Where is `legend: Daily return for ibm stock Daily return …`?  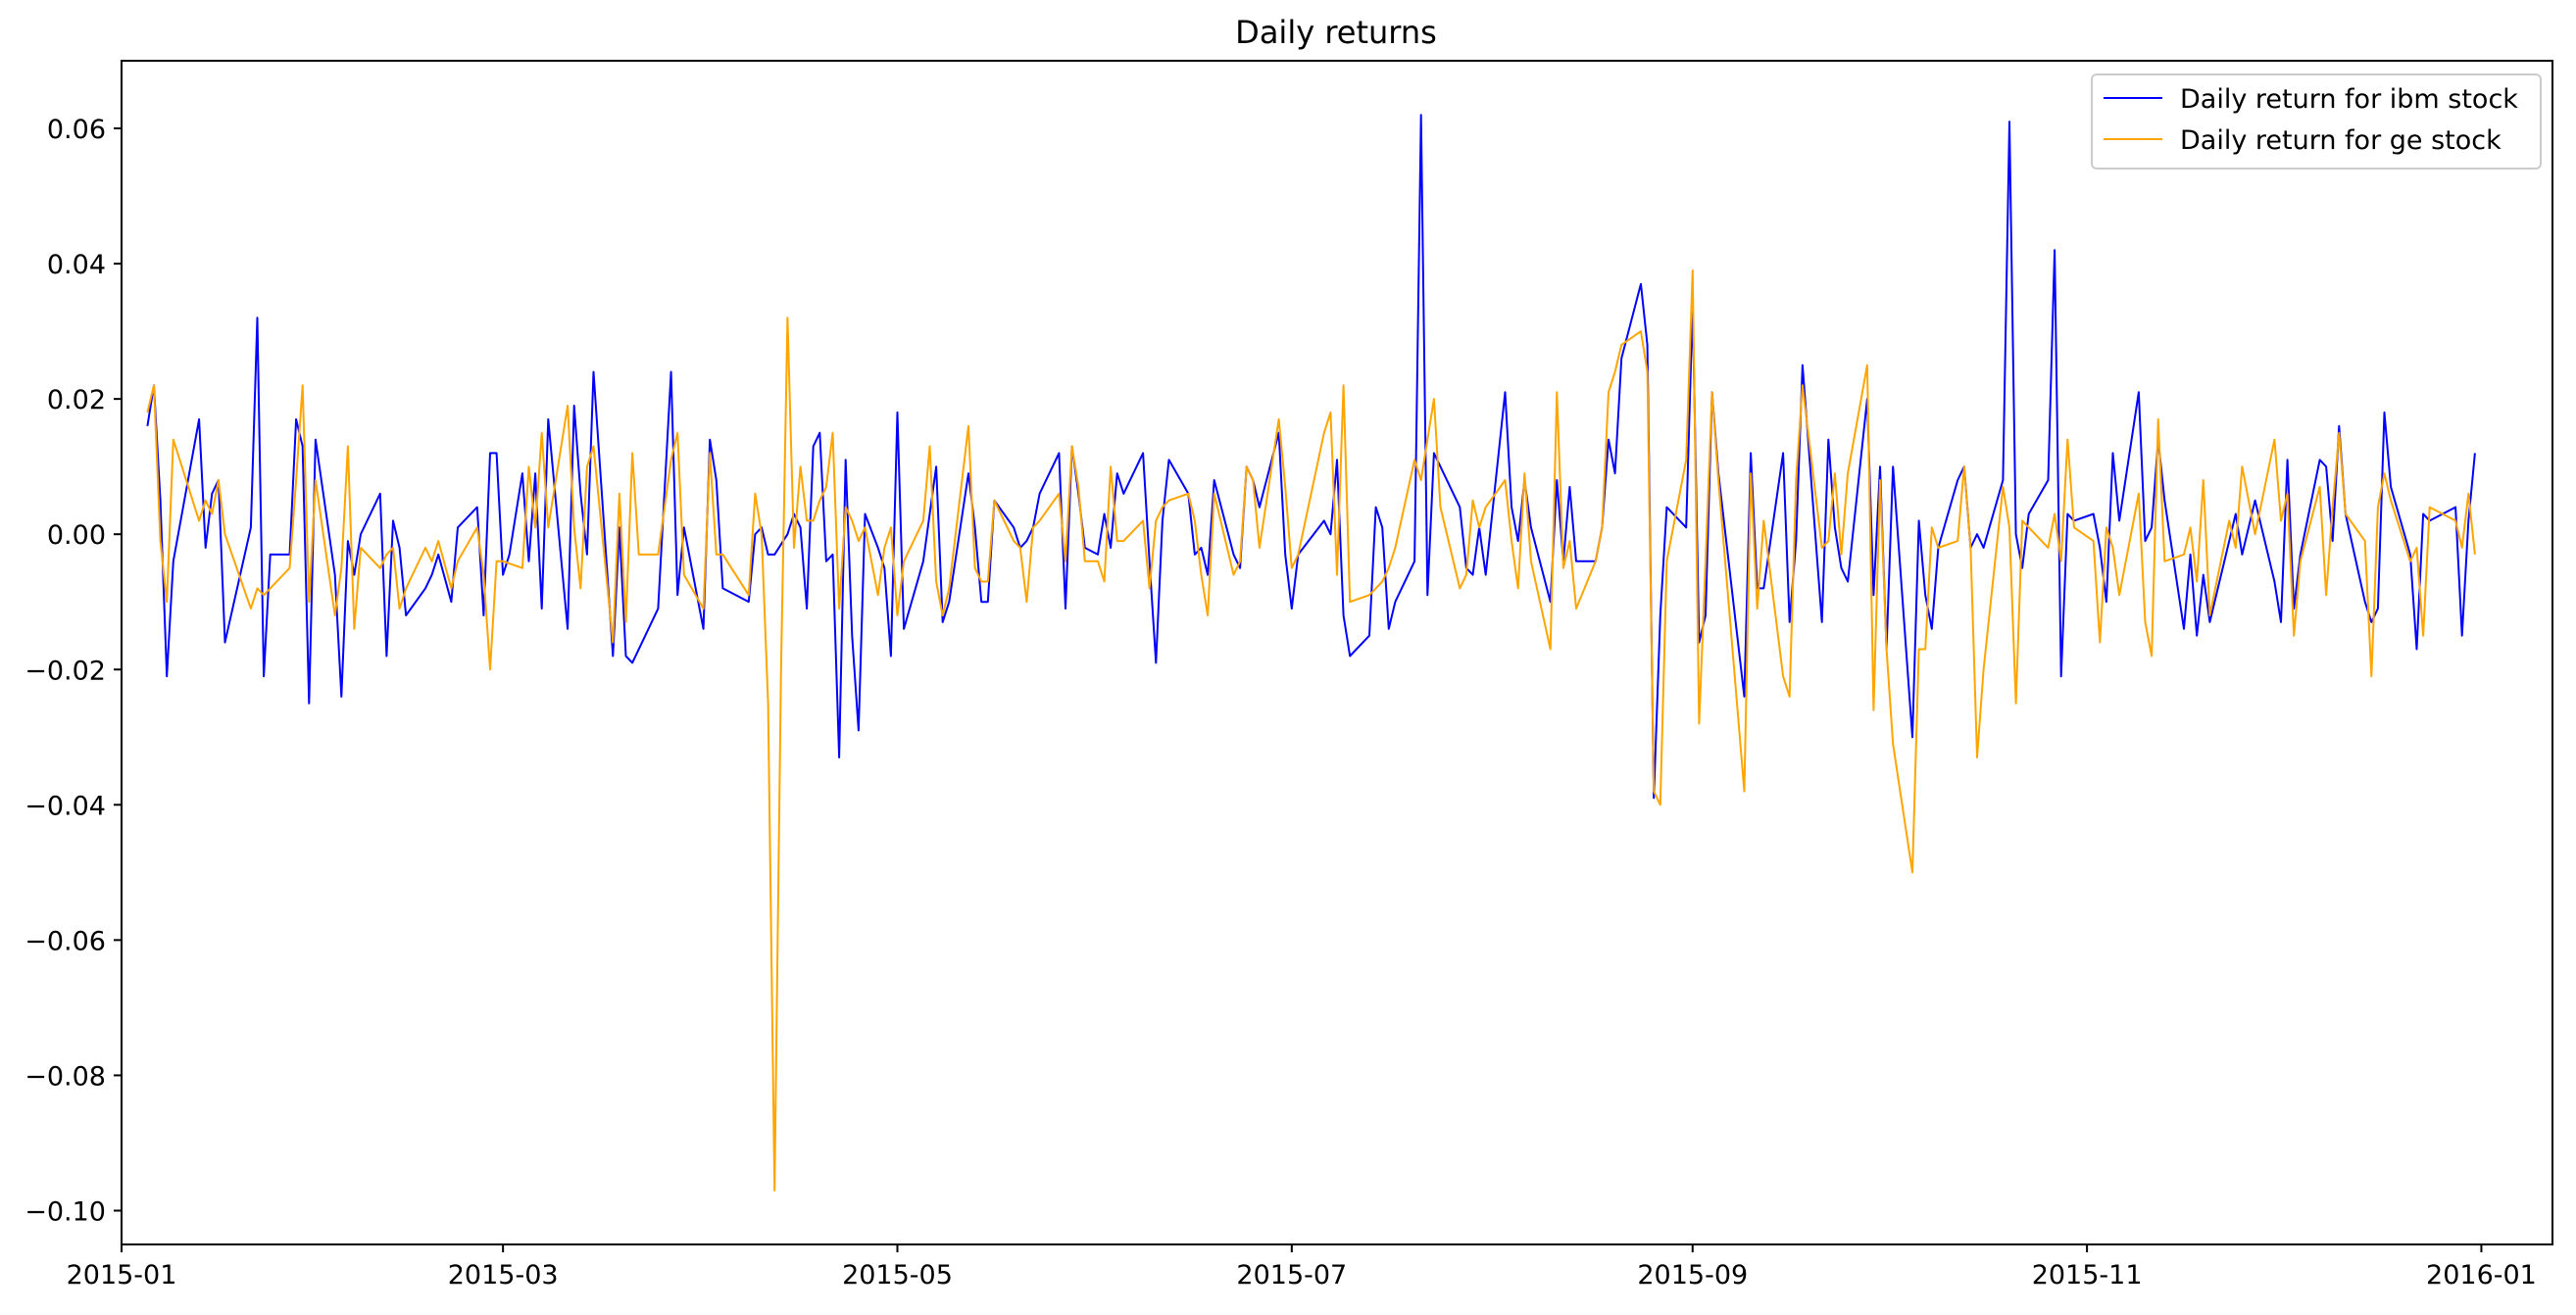 legend: Daily return for ibm stock Daily return … is located at coordinates (2316, 121).